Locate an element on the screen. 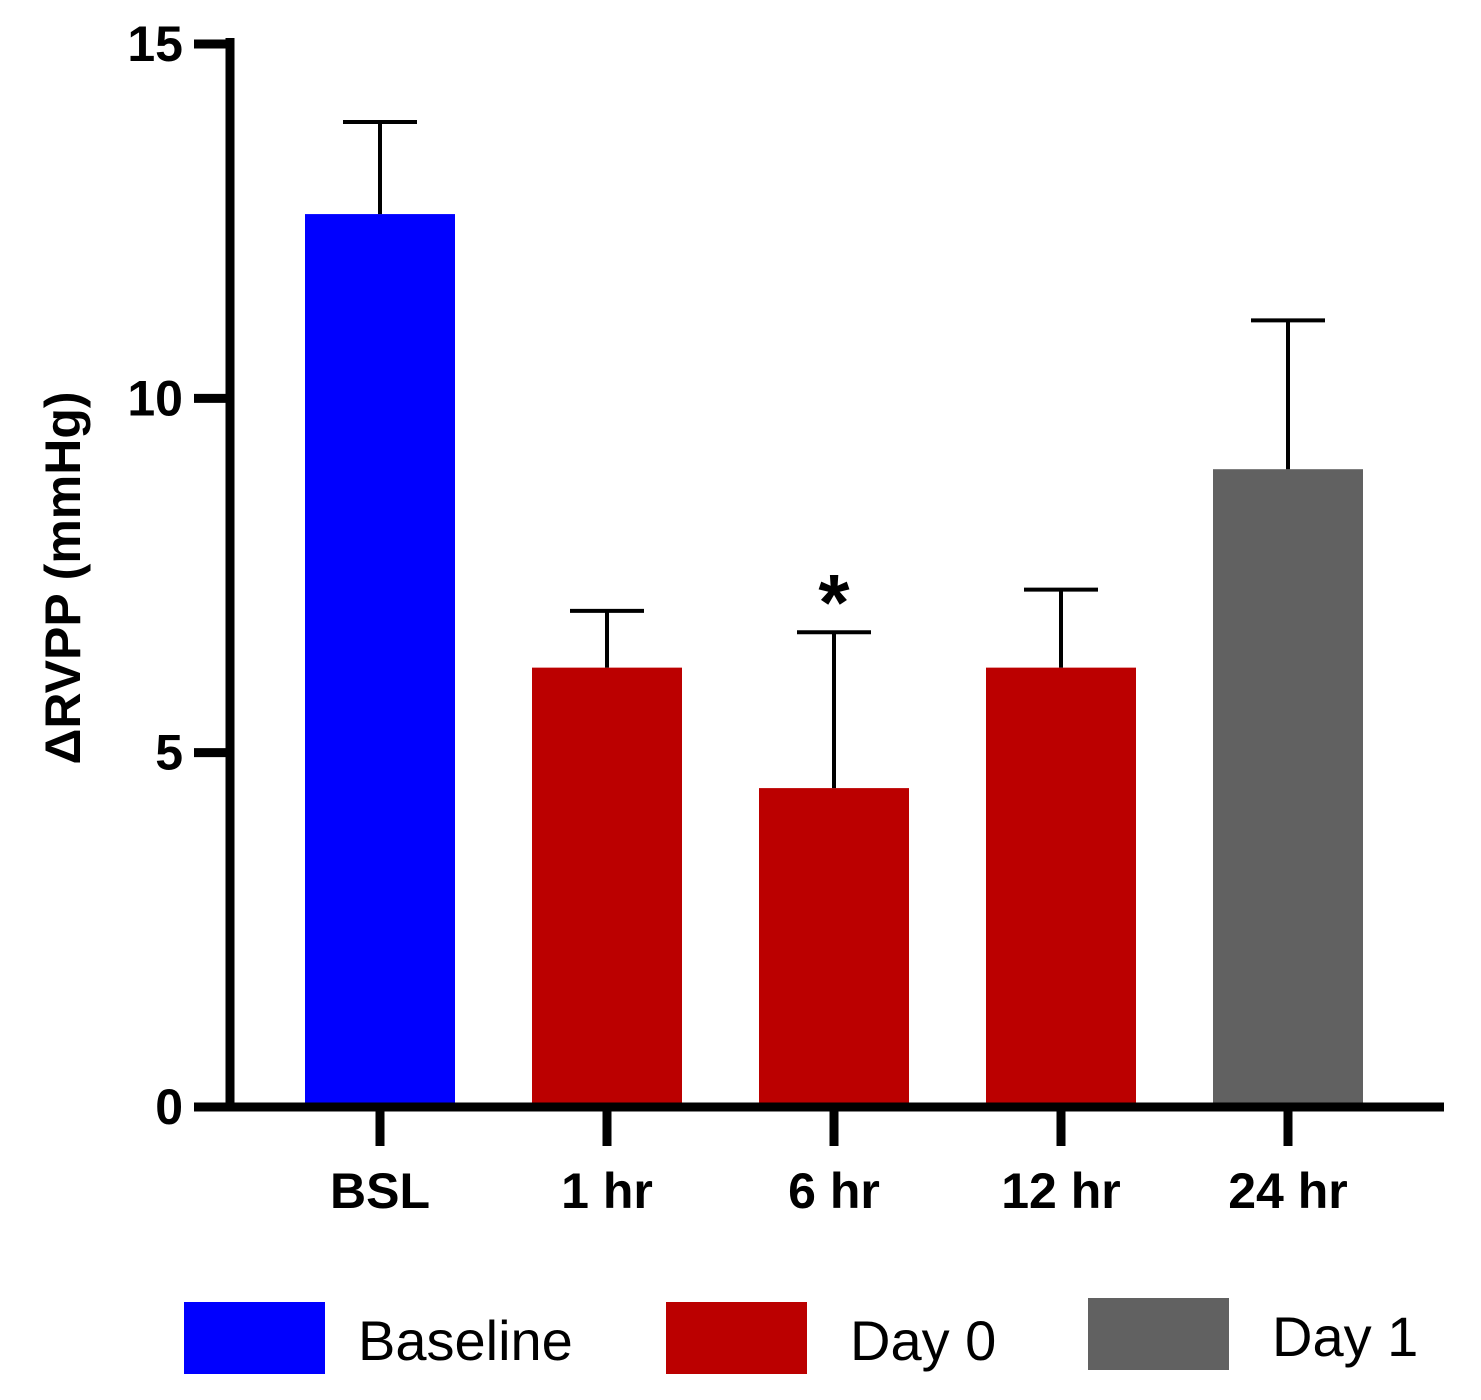 Image resolution: width=1481 pixels, height=1400 pixels. y-tick-label-15: 15 is located at coordinates (155, 44).